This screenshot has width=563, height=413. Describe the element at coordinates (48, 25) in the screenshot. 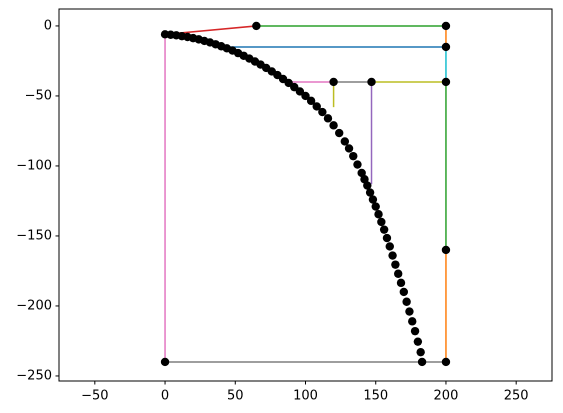

I see `y-tick-label: 0` at that location.